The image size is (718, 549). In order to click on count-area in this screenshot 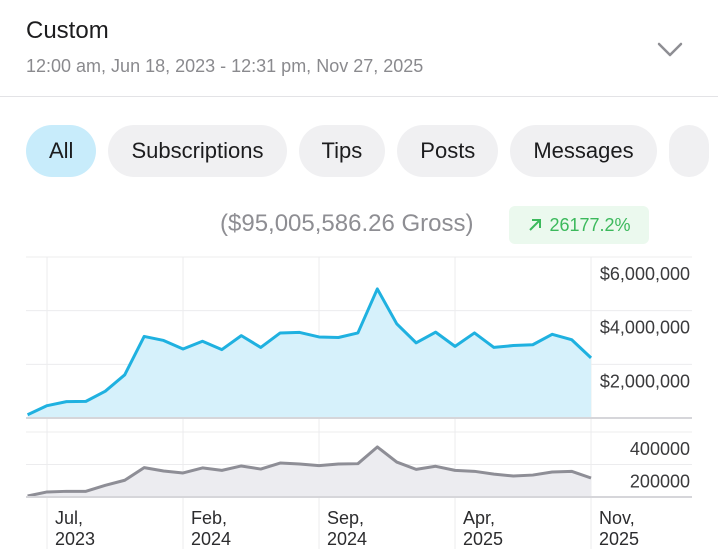, I will do `click(309, 471)`.